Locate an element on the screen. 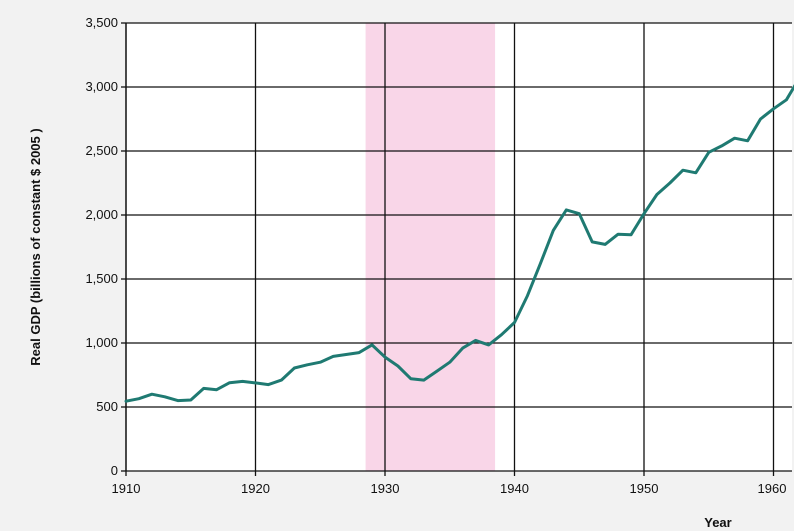 This screenshot has width=794, height=531. data-point-1948 is located at coordinates (618, 234).